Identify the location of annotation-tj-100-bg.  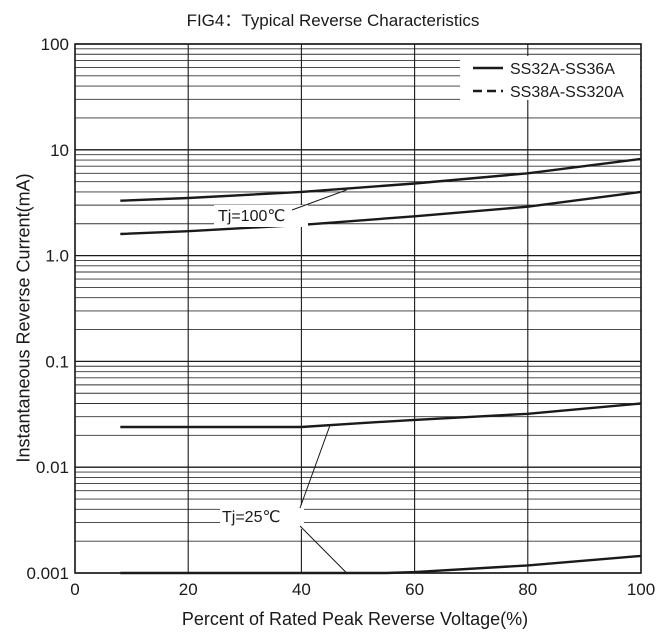
(261, 216).